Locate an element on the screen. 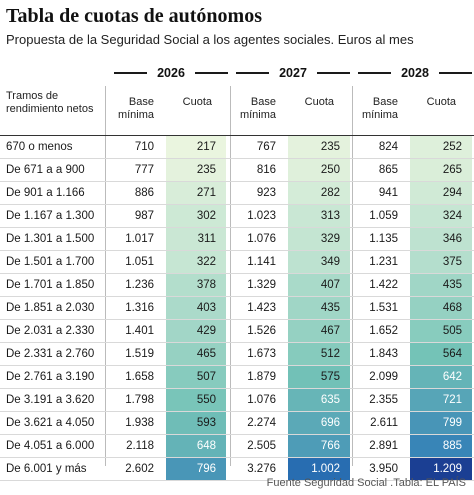 The image size is (474, 495). cuota-2028-cell: 721 is located at coordinates (441, 400).